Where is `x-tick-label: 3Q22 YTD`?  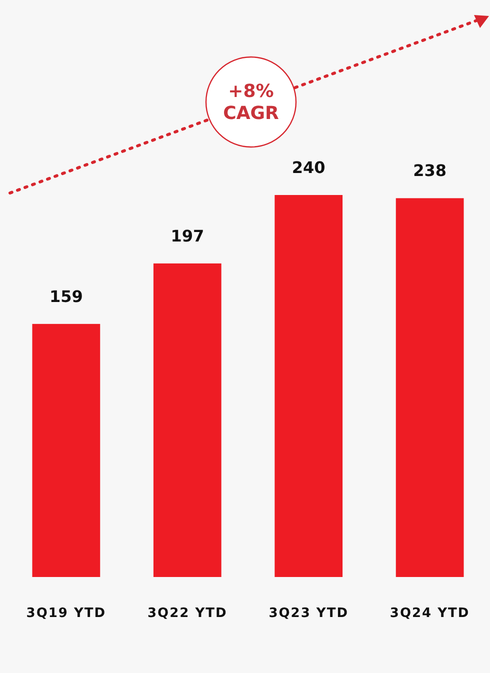
x-tick-label: 3Q22 YTD is located at coordinates (187, 613).